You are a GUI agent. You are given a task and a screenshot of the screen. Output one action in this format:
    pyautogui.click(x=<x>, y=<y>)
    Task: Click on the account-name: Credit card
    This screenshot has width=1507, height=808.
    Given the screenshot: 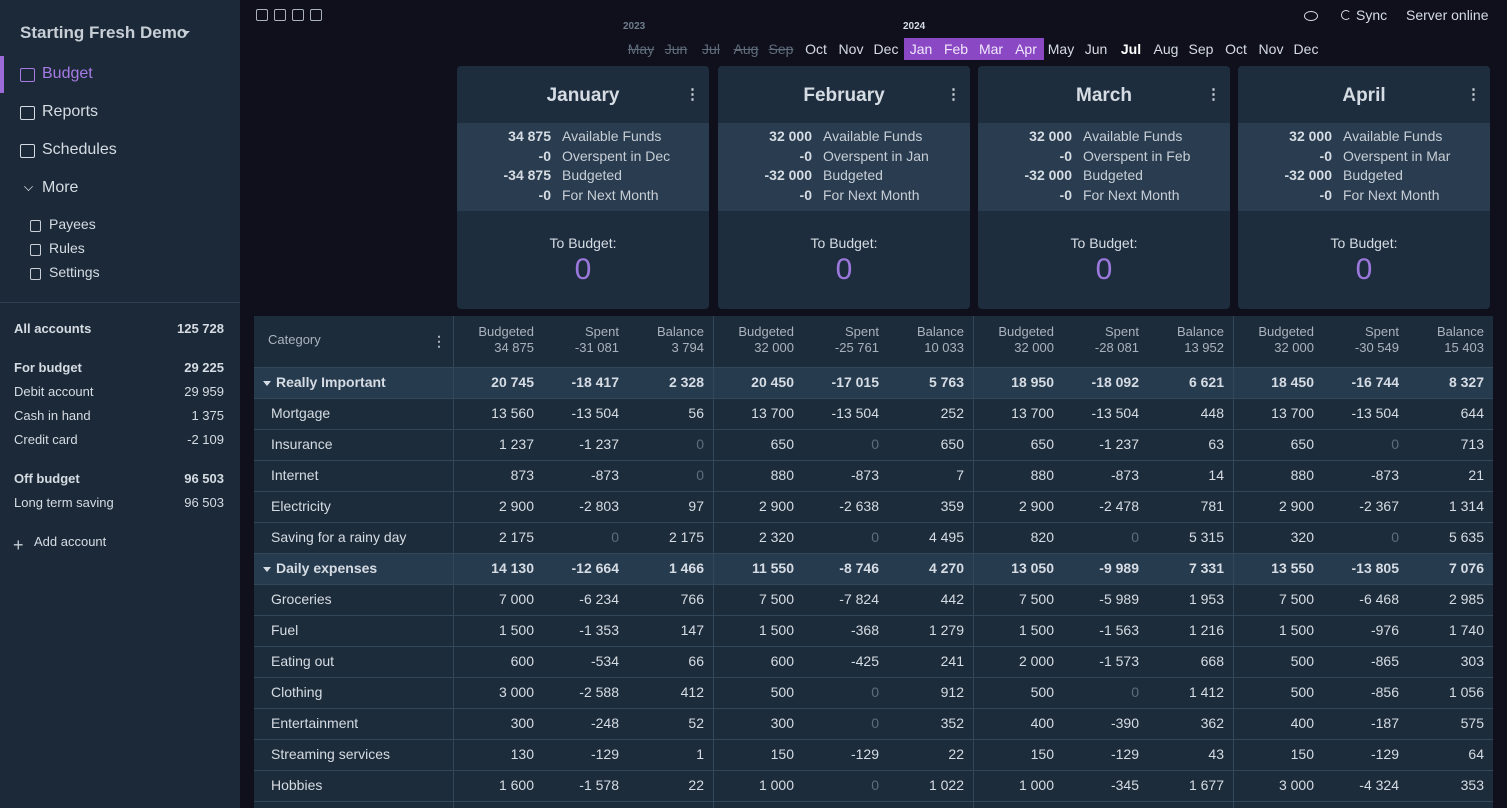 What is the action you would take?
    pyautogui.click(x=46, y=439)
    